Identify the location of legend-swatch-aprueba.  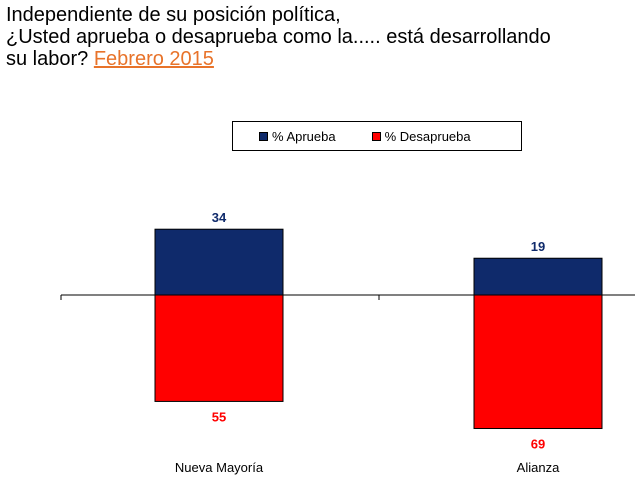
(263, 136).